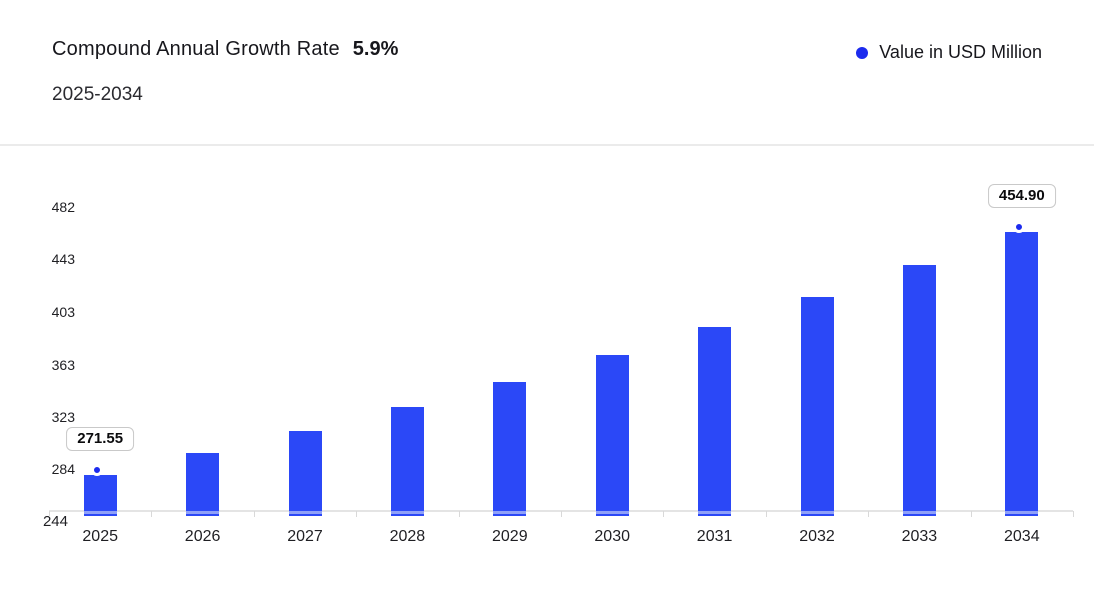 The width and height of the screenshot is (1094, 594). What do you see at coordinates (817, 406) in the screenshot?
I see `bar-2032` at bounding box center [817, 406].